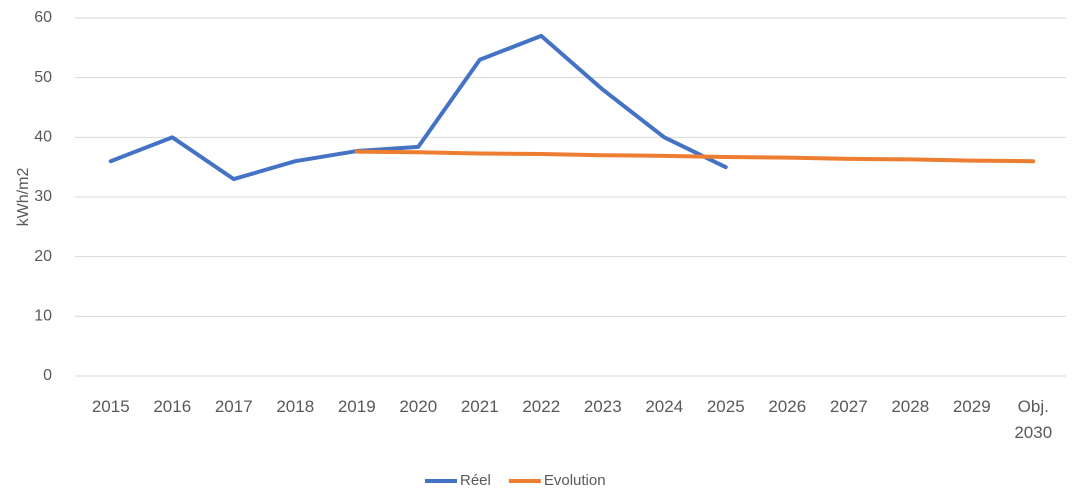  What do you see at coordinates (43, 77) in the screenshot?
I see `y-tick-label: 50` at bounding box center [43, 77].